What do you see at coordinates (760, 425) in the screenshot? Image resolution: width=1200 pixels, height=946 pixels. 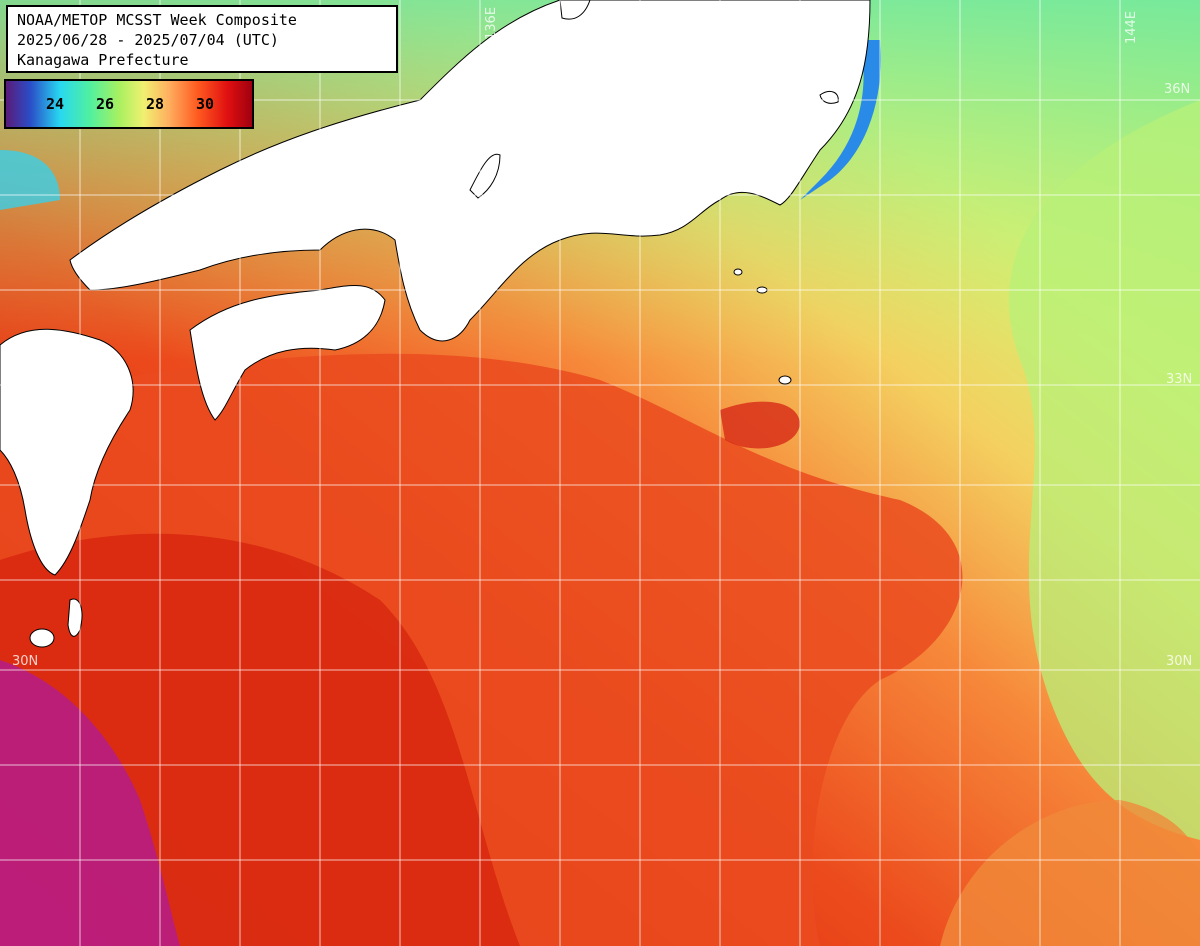 I see `warm-eddy` at bounding box center [760, 425].